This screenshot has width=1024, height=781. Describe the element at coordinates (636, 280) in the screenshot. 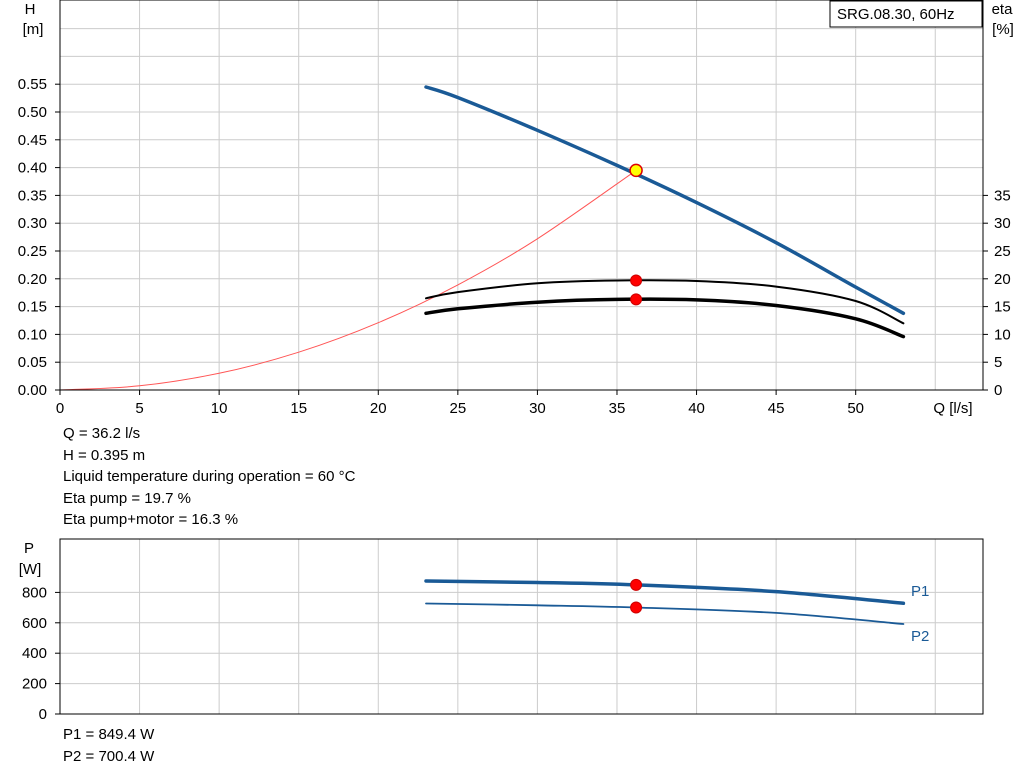

I see `eta-pump-marker` at that location.